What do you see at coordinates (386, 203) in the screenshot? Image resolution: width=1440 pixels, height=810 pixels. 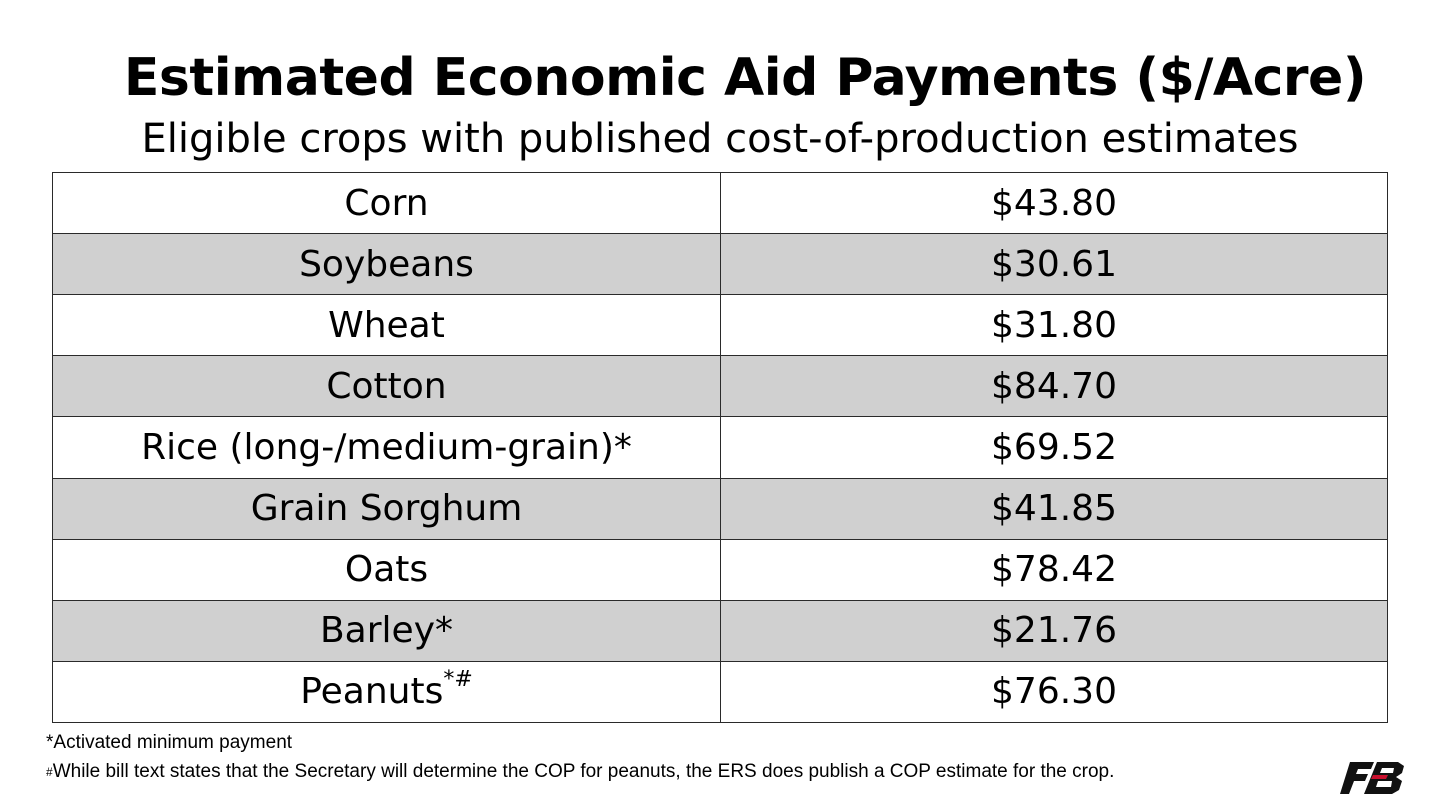 I see `crop-name: Corn` at bounding box center [386, 203].